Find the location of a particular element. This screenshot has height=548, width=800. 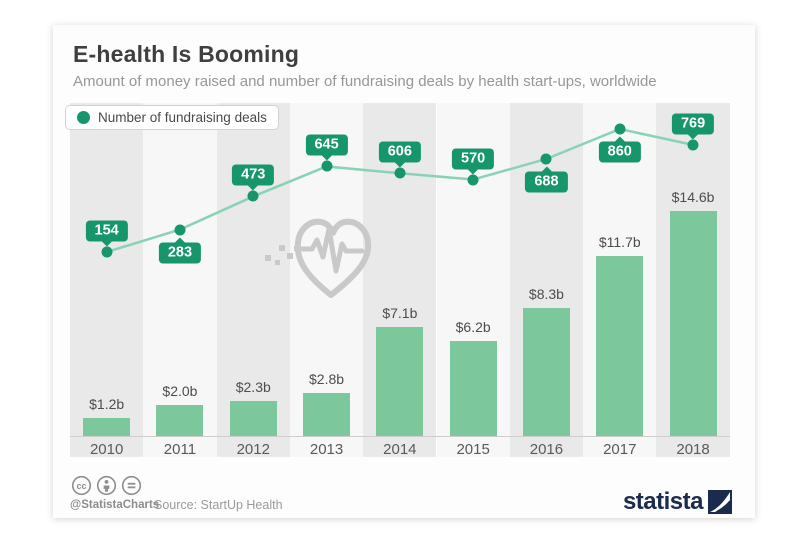

x-axis-label-2014: 2014 is located at coordinates (400, 449).